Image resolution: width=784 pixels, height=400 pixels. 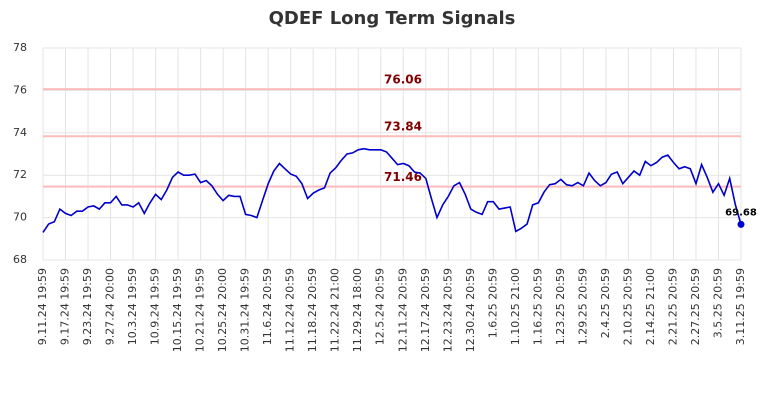 What do you see at coordinates (222, 310) in the screenshot?
I see `x-tick-label: 10.25.24 20:00` at bounding box center [222, 310].